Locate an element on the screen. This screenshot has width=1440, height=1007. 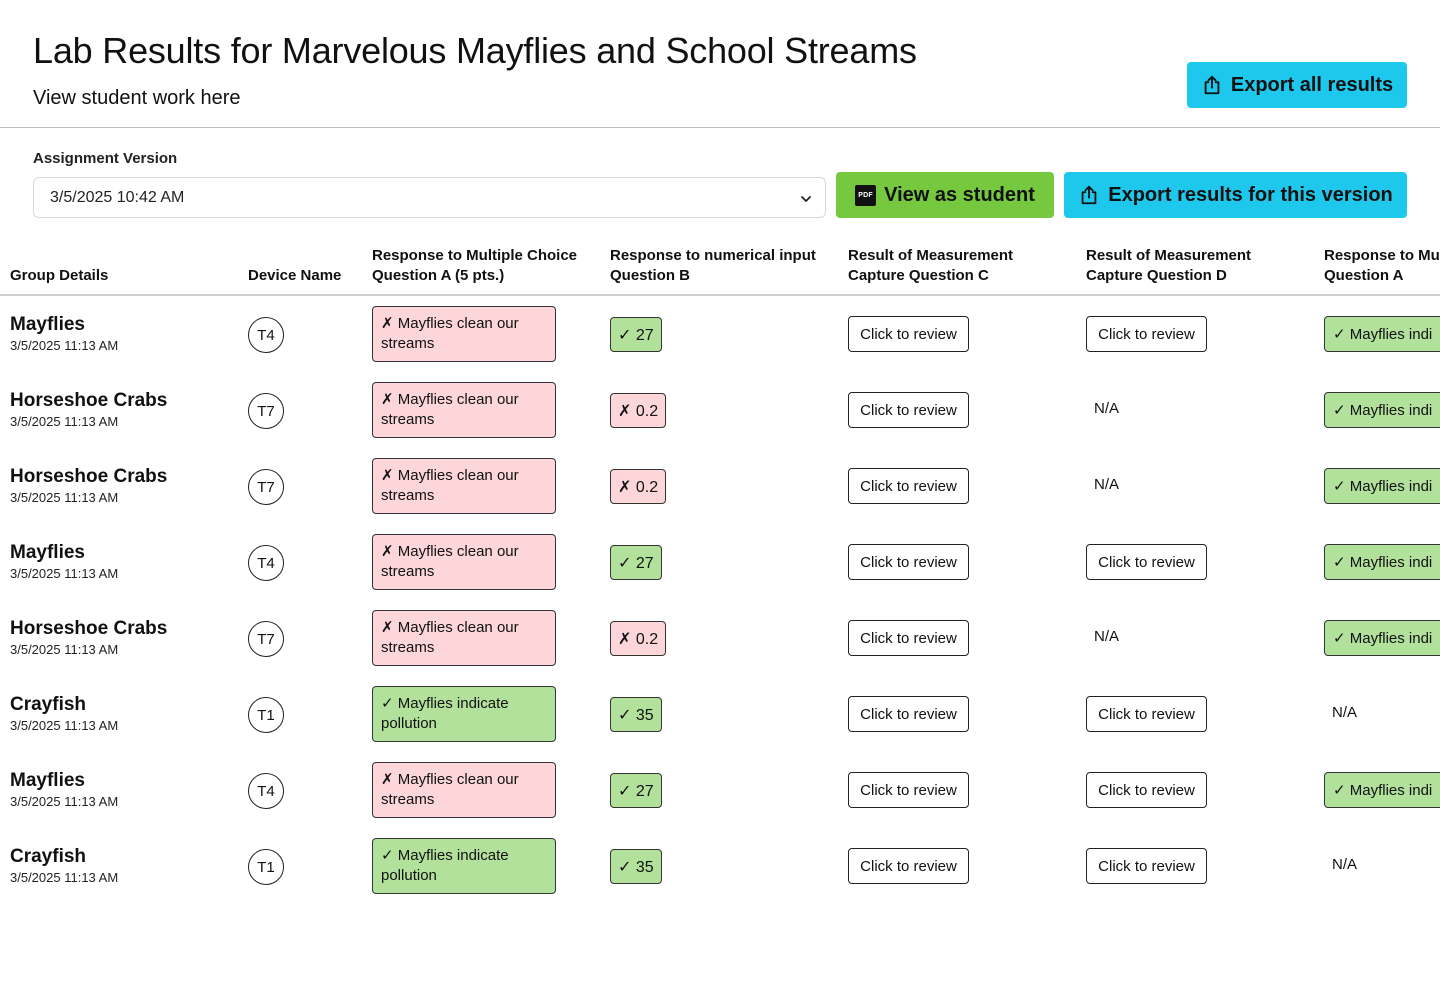
column-header-question-b-line1: Response to numerical input is located at coordinates (713, 255).